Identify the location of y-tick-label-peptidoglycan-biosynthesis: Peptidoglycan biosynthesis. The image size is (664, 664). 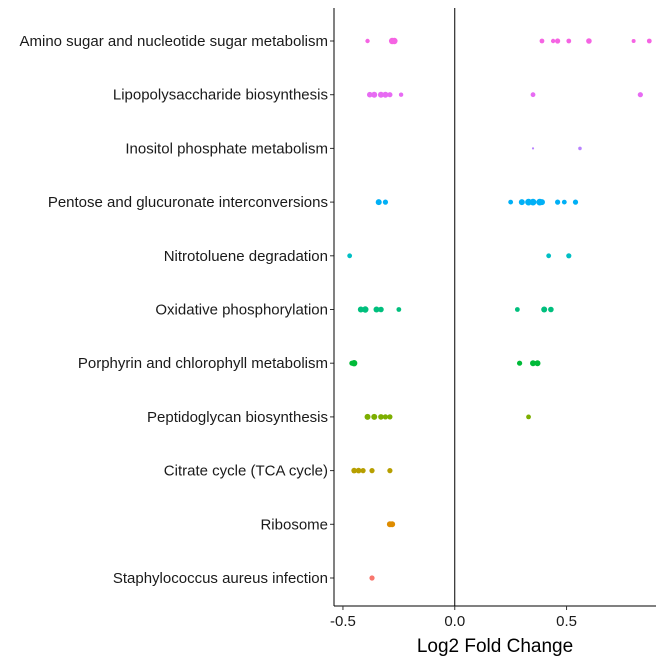
(237, 417).